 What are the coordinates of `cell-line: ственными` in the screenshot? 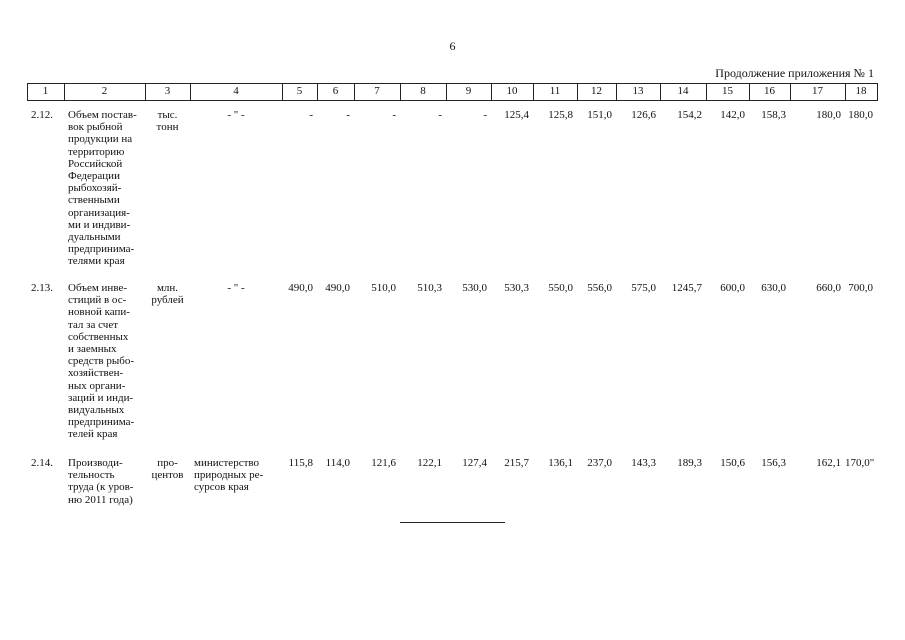 It's located at (94, 200).